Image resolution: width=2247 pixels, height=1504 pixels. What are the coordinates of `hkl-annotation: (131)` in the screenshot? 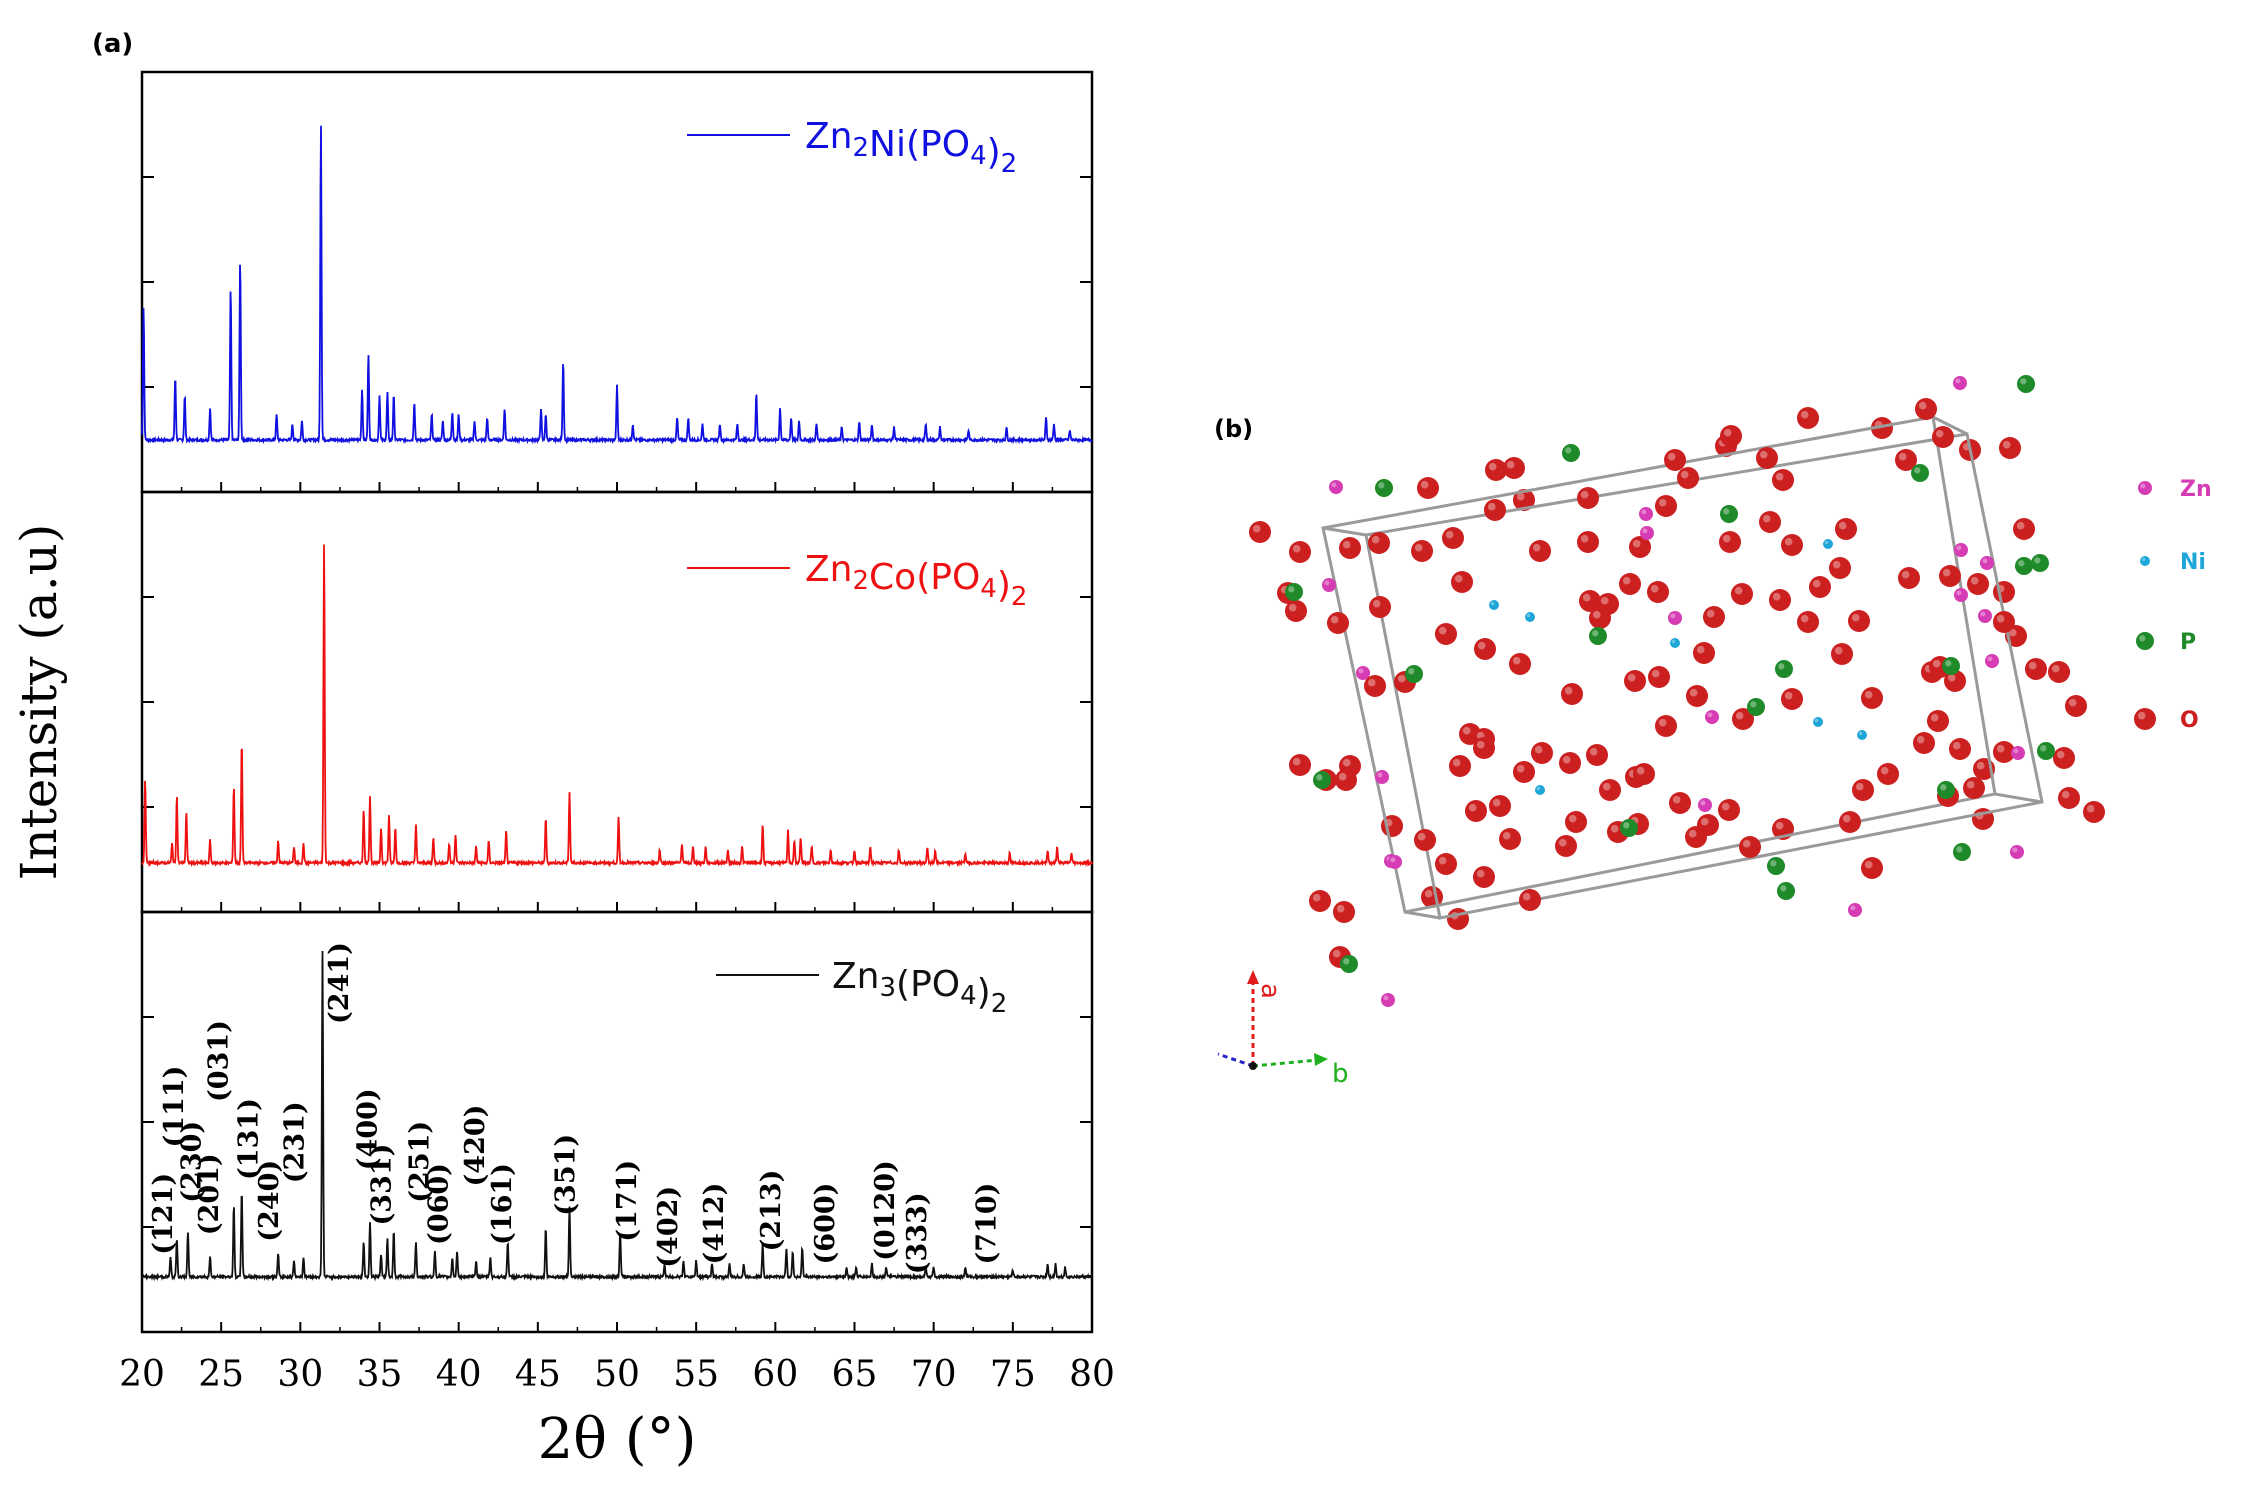 It's located at (249, 1139).